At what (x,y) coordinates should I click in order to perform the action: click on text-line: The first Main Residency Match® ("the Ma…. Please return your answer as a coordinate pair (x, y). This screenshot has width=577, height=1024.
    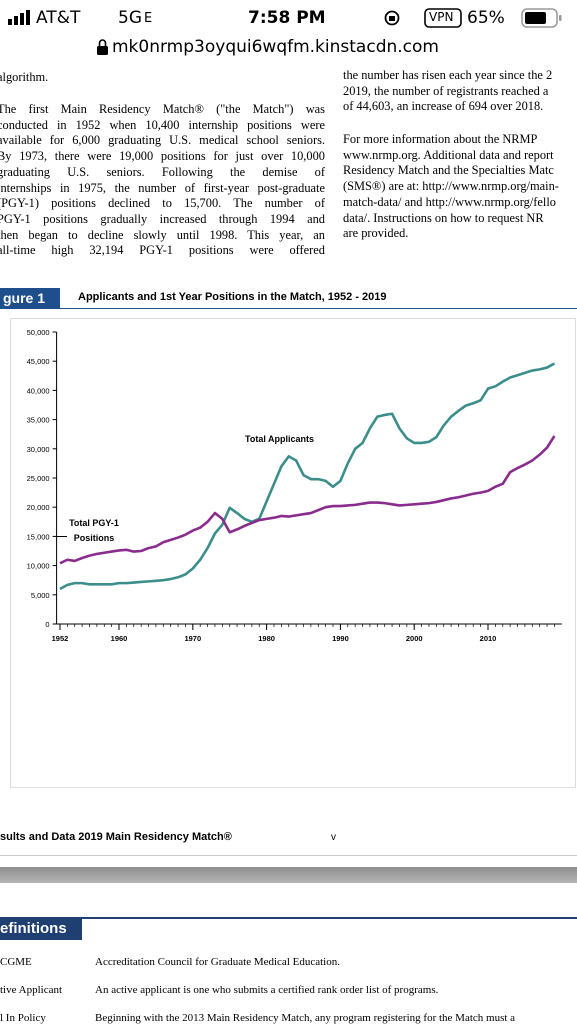
    Looking at the image, I should click on (162, 109).